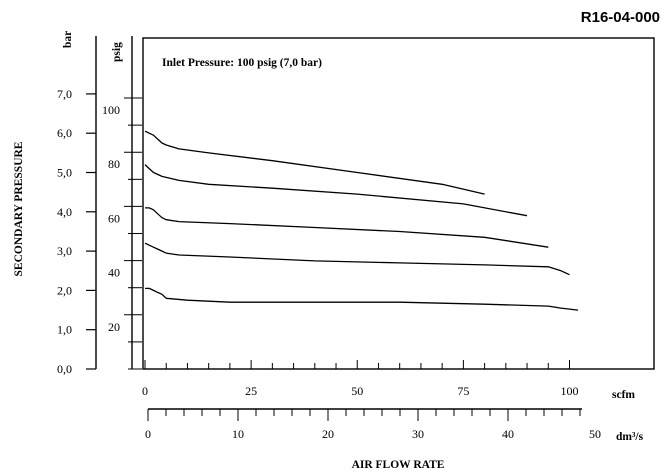 The image size is (667, 472). Describe the element at coordinates (64, 290) in the screenshot. I see `bar-tick-label: 2,0` at that location.